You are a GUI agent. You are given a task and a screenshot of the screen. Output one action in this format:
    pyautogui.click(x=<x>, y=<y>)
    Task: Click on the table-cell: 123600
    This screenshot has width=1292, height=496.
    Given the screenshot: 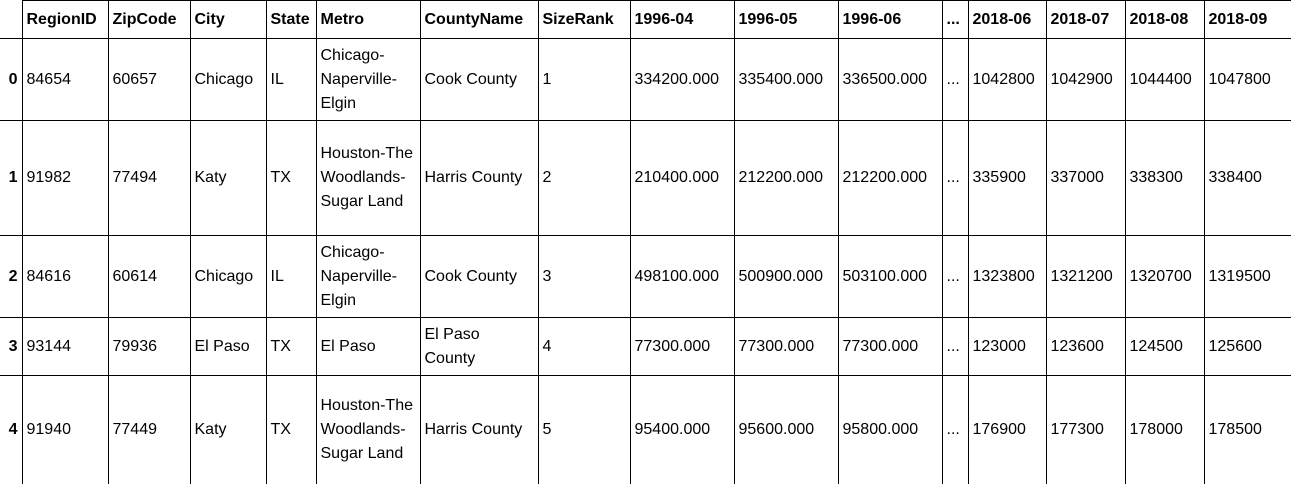 What is the action you would take?
    pyautogui.click(x=1085, y=346)
    